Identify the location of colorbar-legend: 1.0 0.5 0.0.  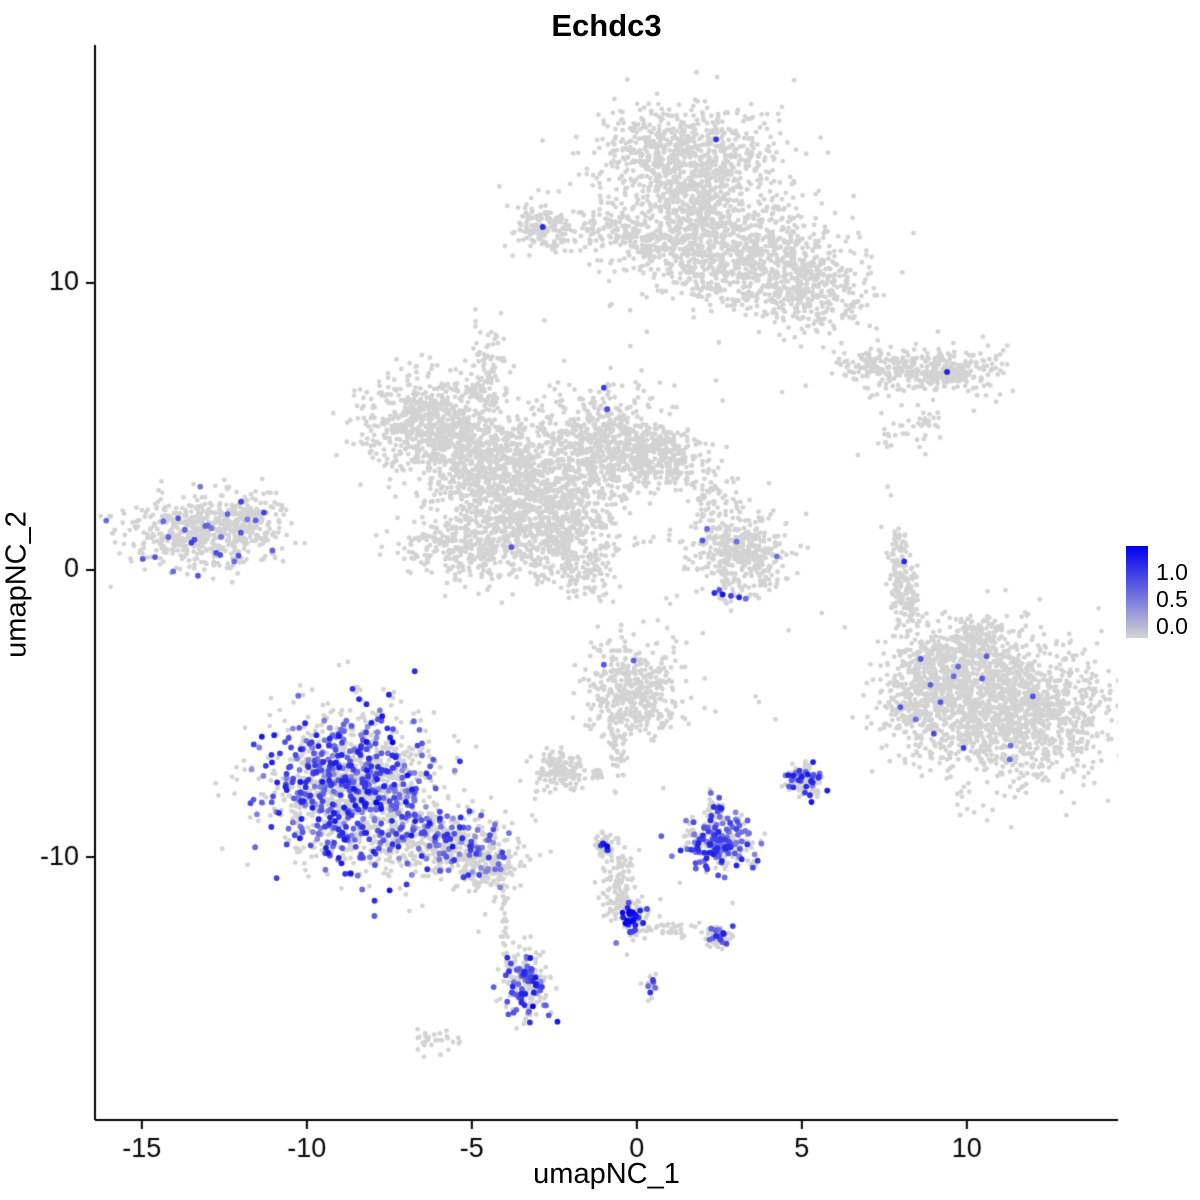
(1163, 594).